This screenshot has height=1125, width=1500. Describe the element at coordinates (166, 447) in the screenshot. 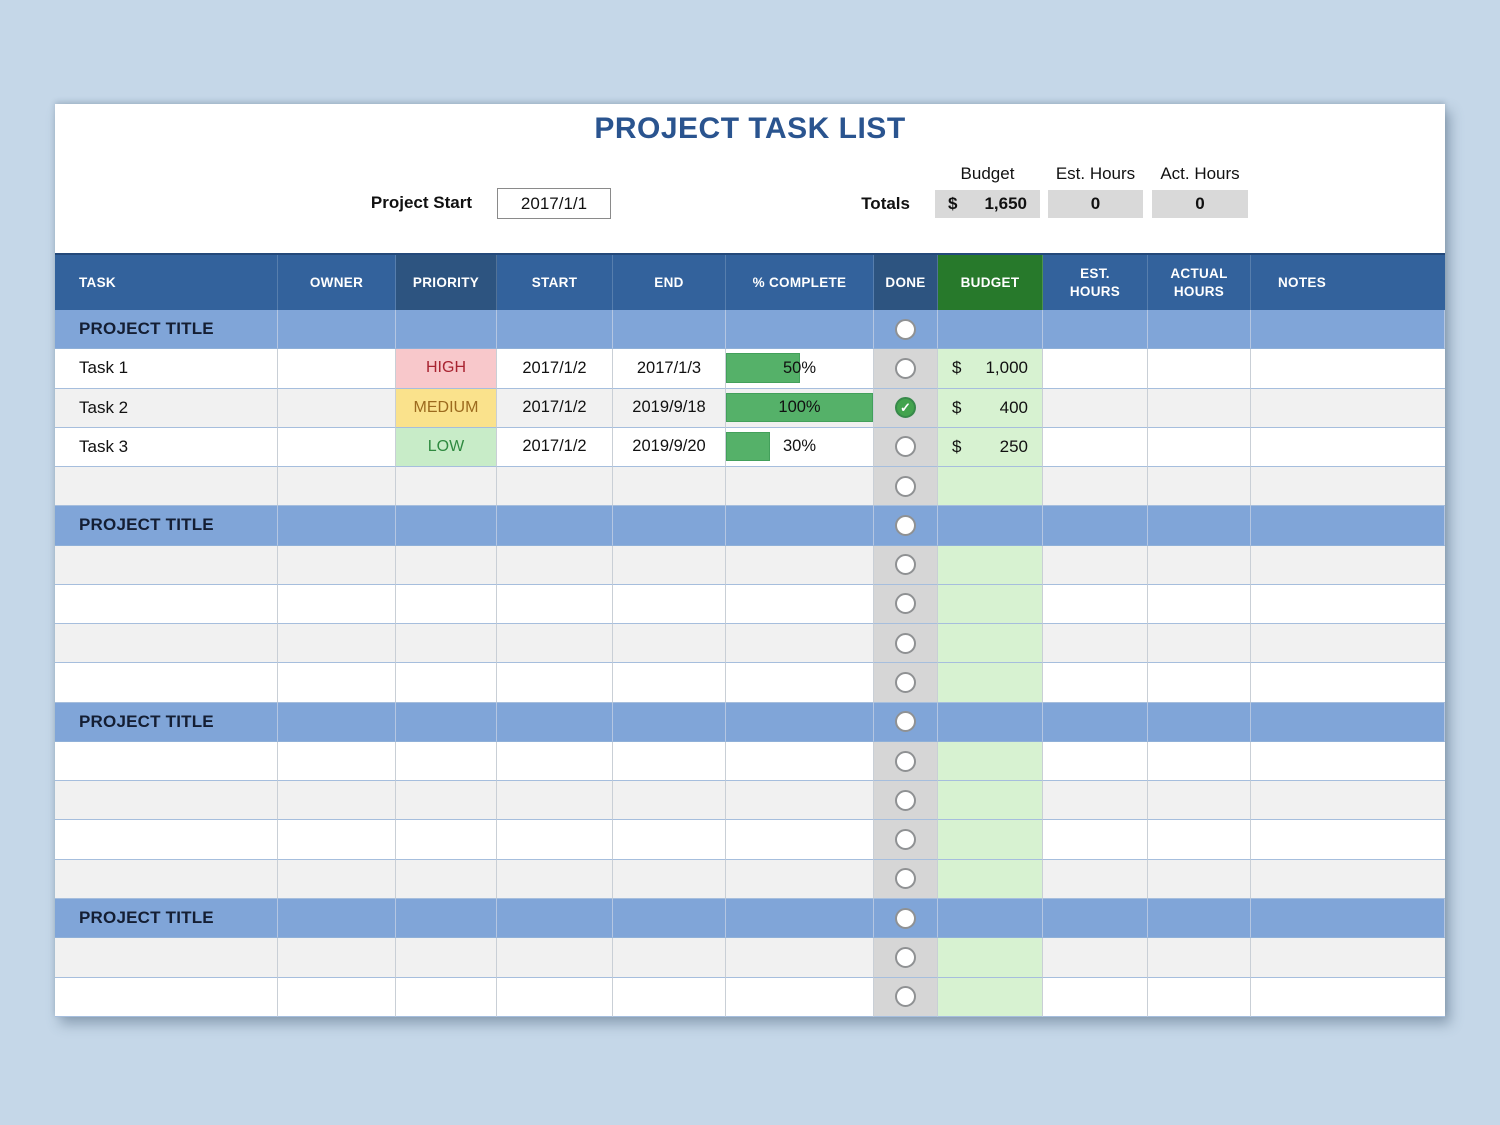

I see `task-name-cell: Task 3` at that location.